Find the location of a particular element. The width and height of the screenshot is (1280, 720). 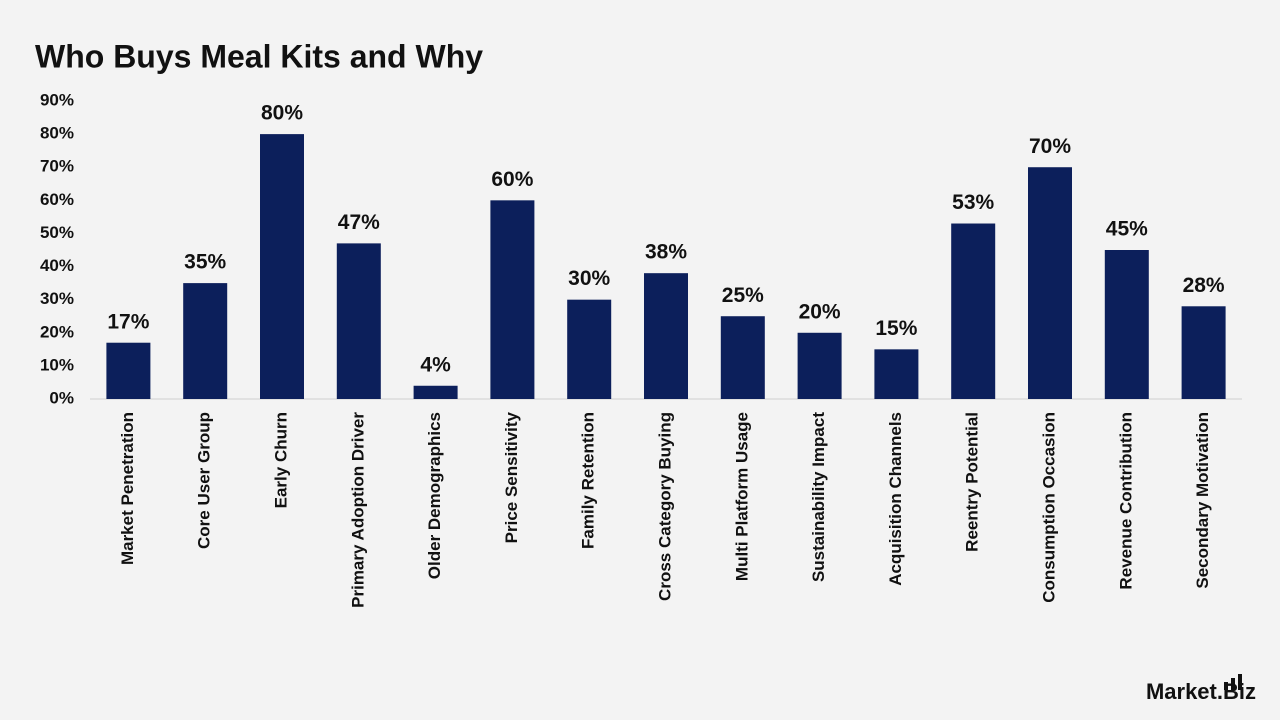

value-label: 38% is located at coordinates (666, 252).